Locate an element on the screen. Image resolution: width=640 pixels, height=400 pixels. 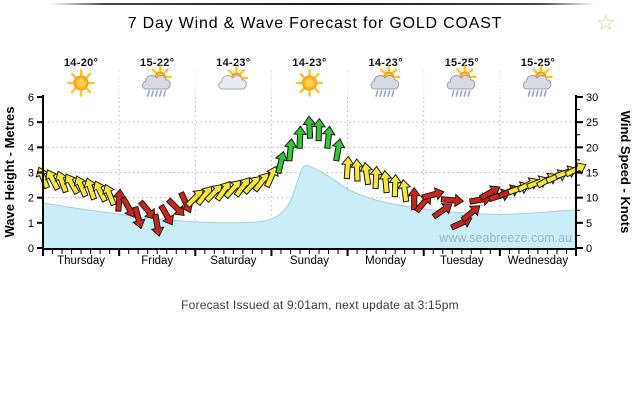
right-axis-tick-label: 10 is located at coordinates (592, 199).